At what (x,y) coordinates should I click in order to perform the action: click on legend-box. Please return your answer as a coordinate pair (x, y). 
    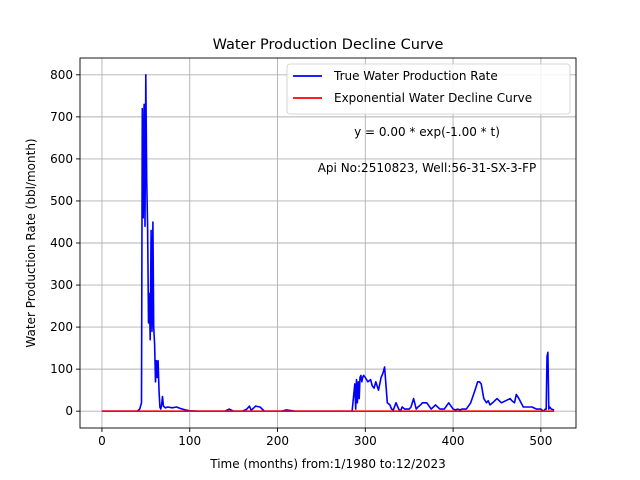
    Looking at the image, I should click on (428, 89).